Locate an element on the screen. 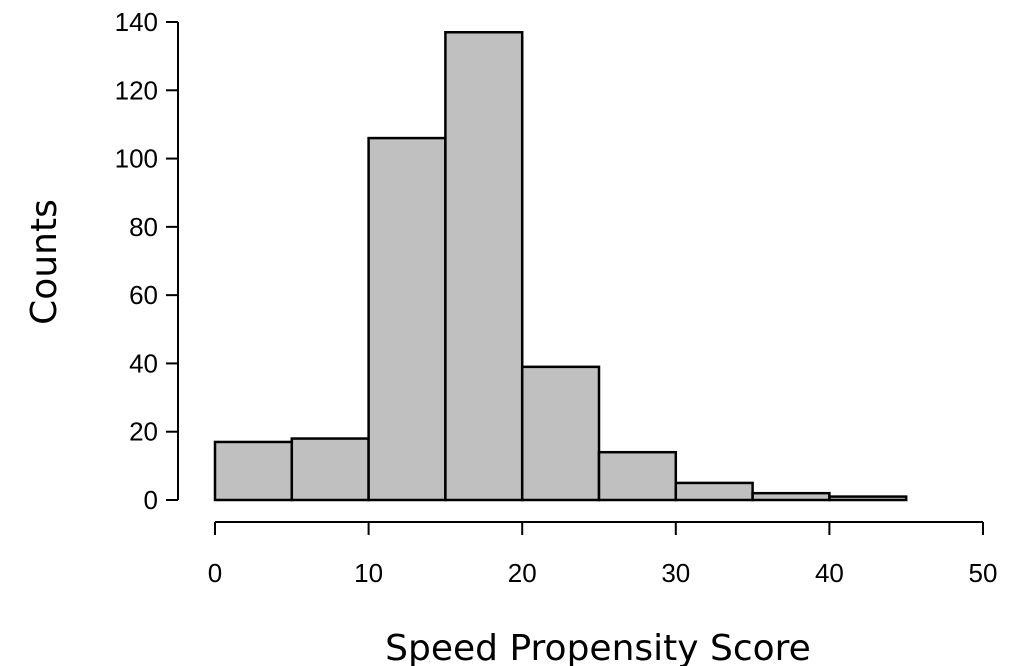 This screenshot has width=1017, height=666. x-tick-label: 50 is located at coordinates (983, 573).